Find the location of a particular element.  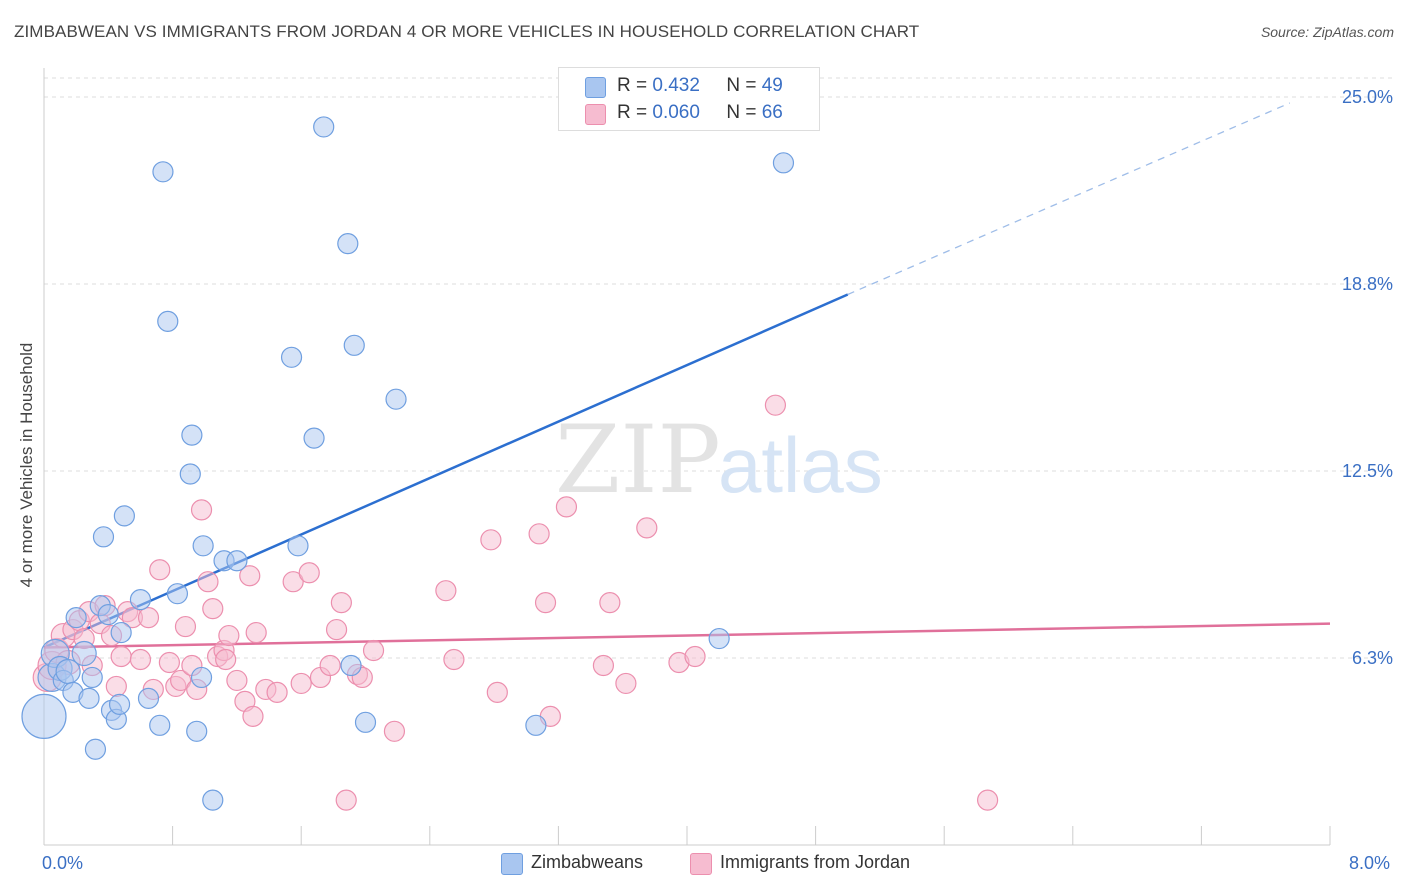

y-tick-label-0: 6.3% is located at coordinates (1372, 658).